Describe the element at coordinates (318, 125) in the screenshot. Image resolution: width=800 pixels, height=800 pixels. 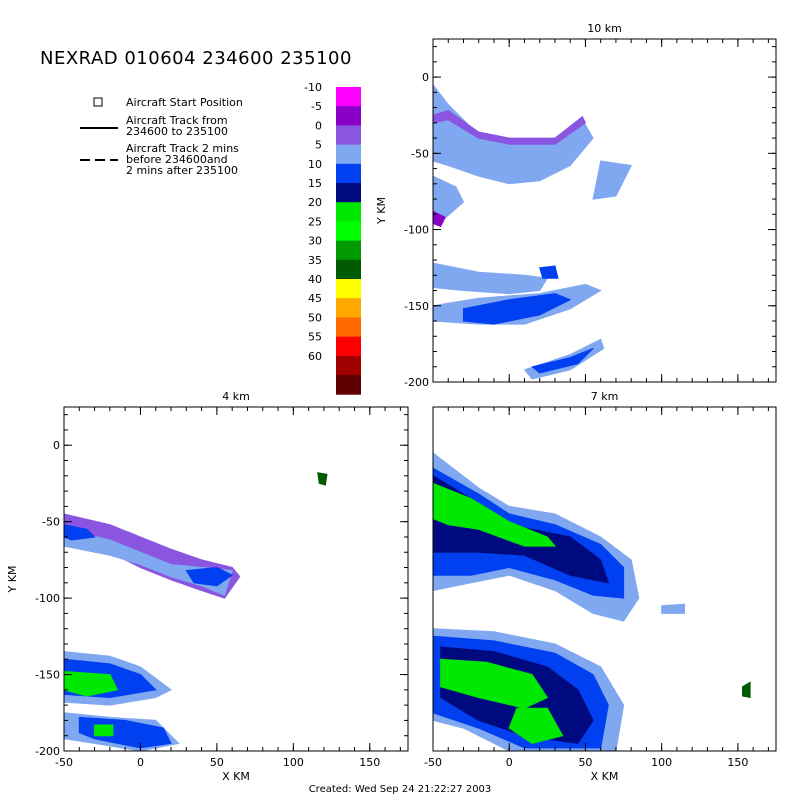
I see `colorbar-label: 0` at that location.